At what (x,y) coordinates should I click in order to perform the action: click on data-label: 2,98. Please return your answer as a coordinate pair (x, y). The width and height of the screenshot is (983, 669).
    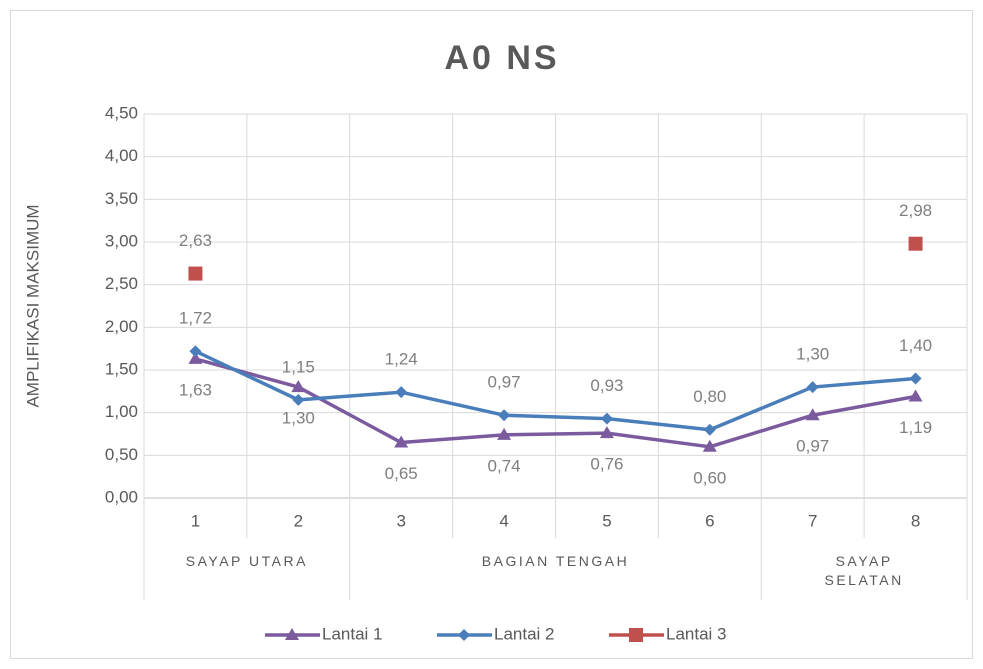
    Looking at the image, I should click on (915, 210).